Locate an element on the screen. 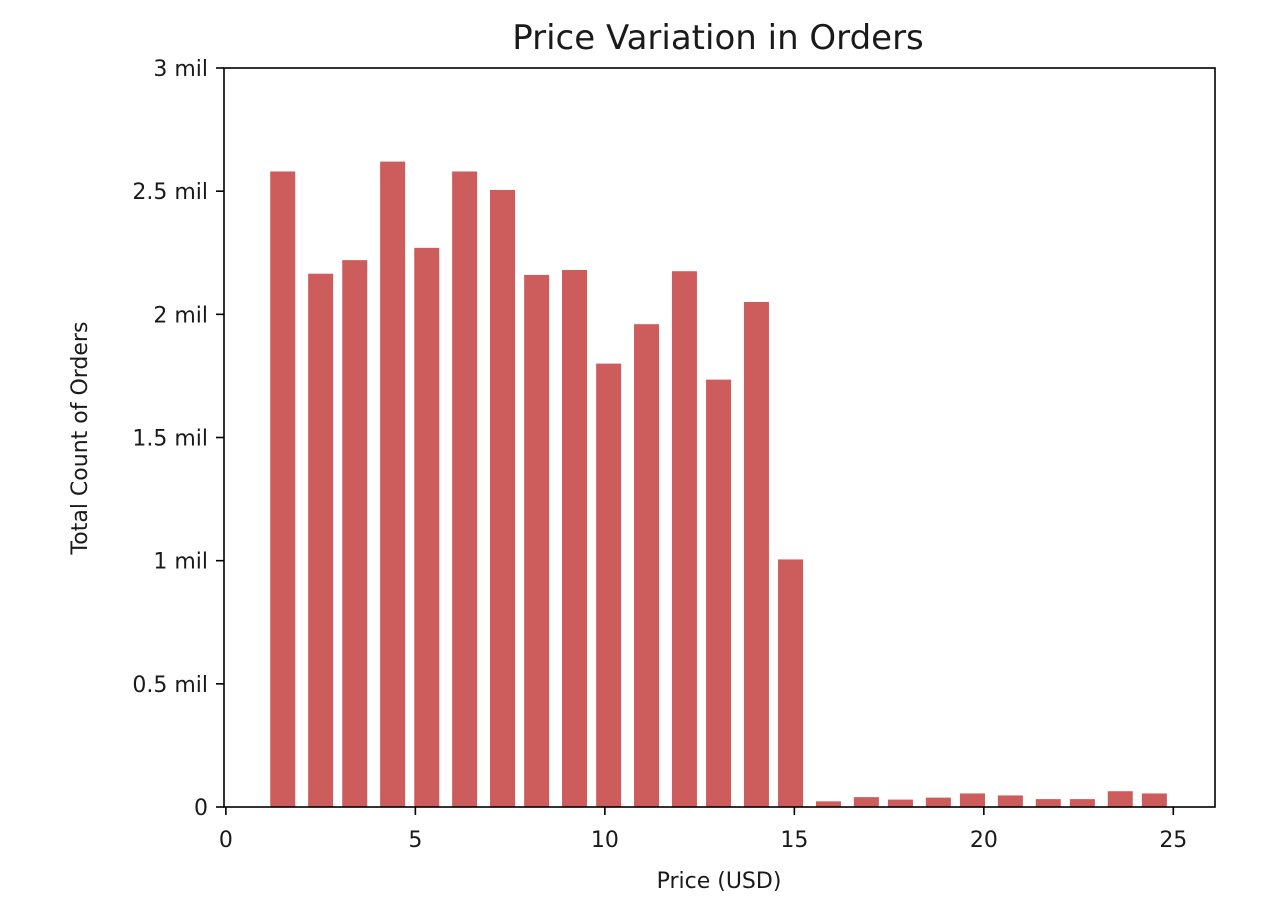 This screenshot has height=910, width=1284. y-tick-label-5: 2.5 mil is located at coordinates (170, 192).